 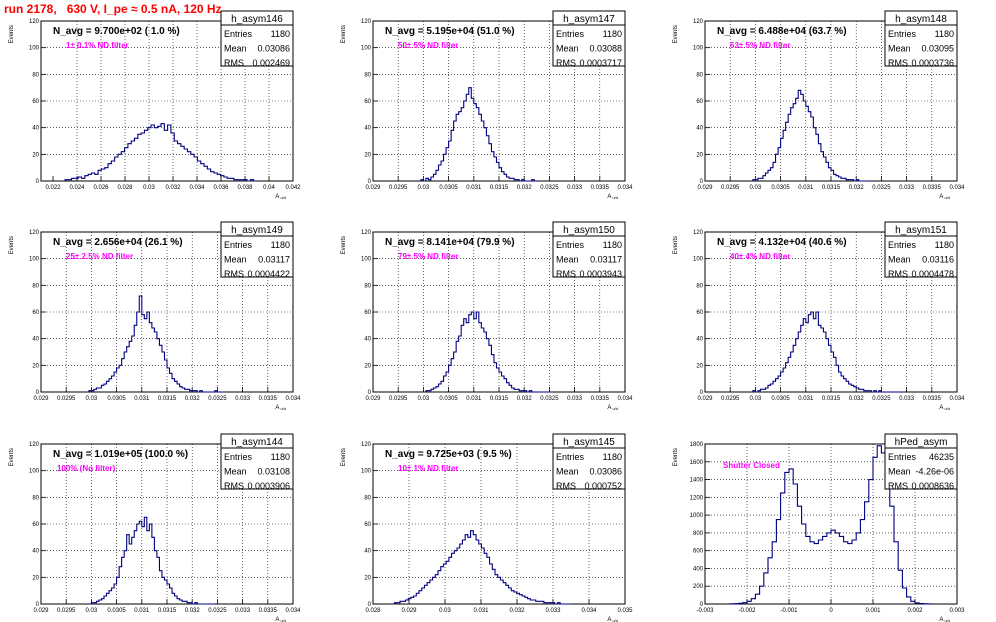 What do you see at coordinates (99, 256) in the screenshot?
I see `filter-note: 25± 2.5% ND filter` at bounding box center [99, 256].